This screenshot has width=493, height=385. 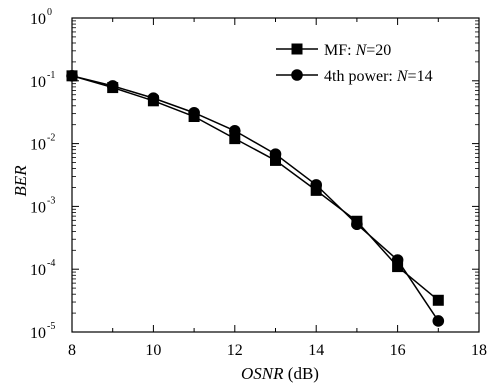 What do you see at coordinates (479, 350) in the screenshot?
I see `x-tick-label: 18` at bounding box center [479, 350].